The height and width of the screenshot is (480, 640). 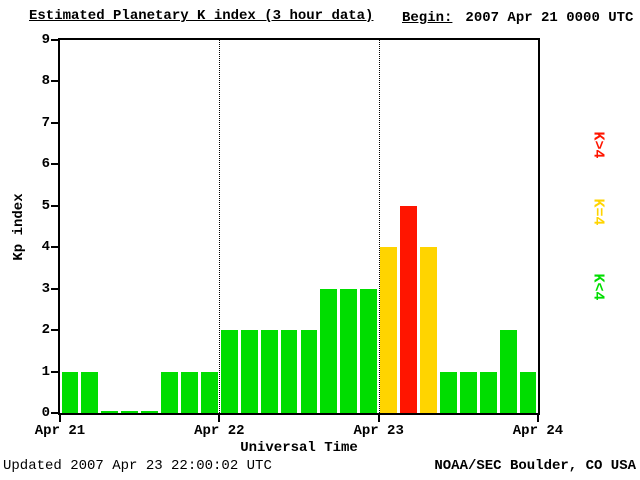 What do you see at coordinates (19, 227) in the screenshot?
I see `y-axis-label: Kp index` at bounding box center [19, 227].